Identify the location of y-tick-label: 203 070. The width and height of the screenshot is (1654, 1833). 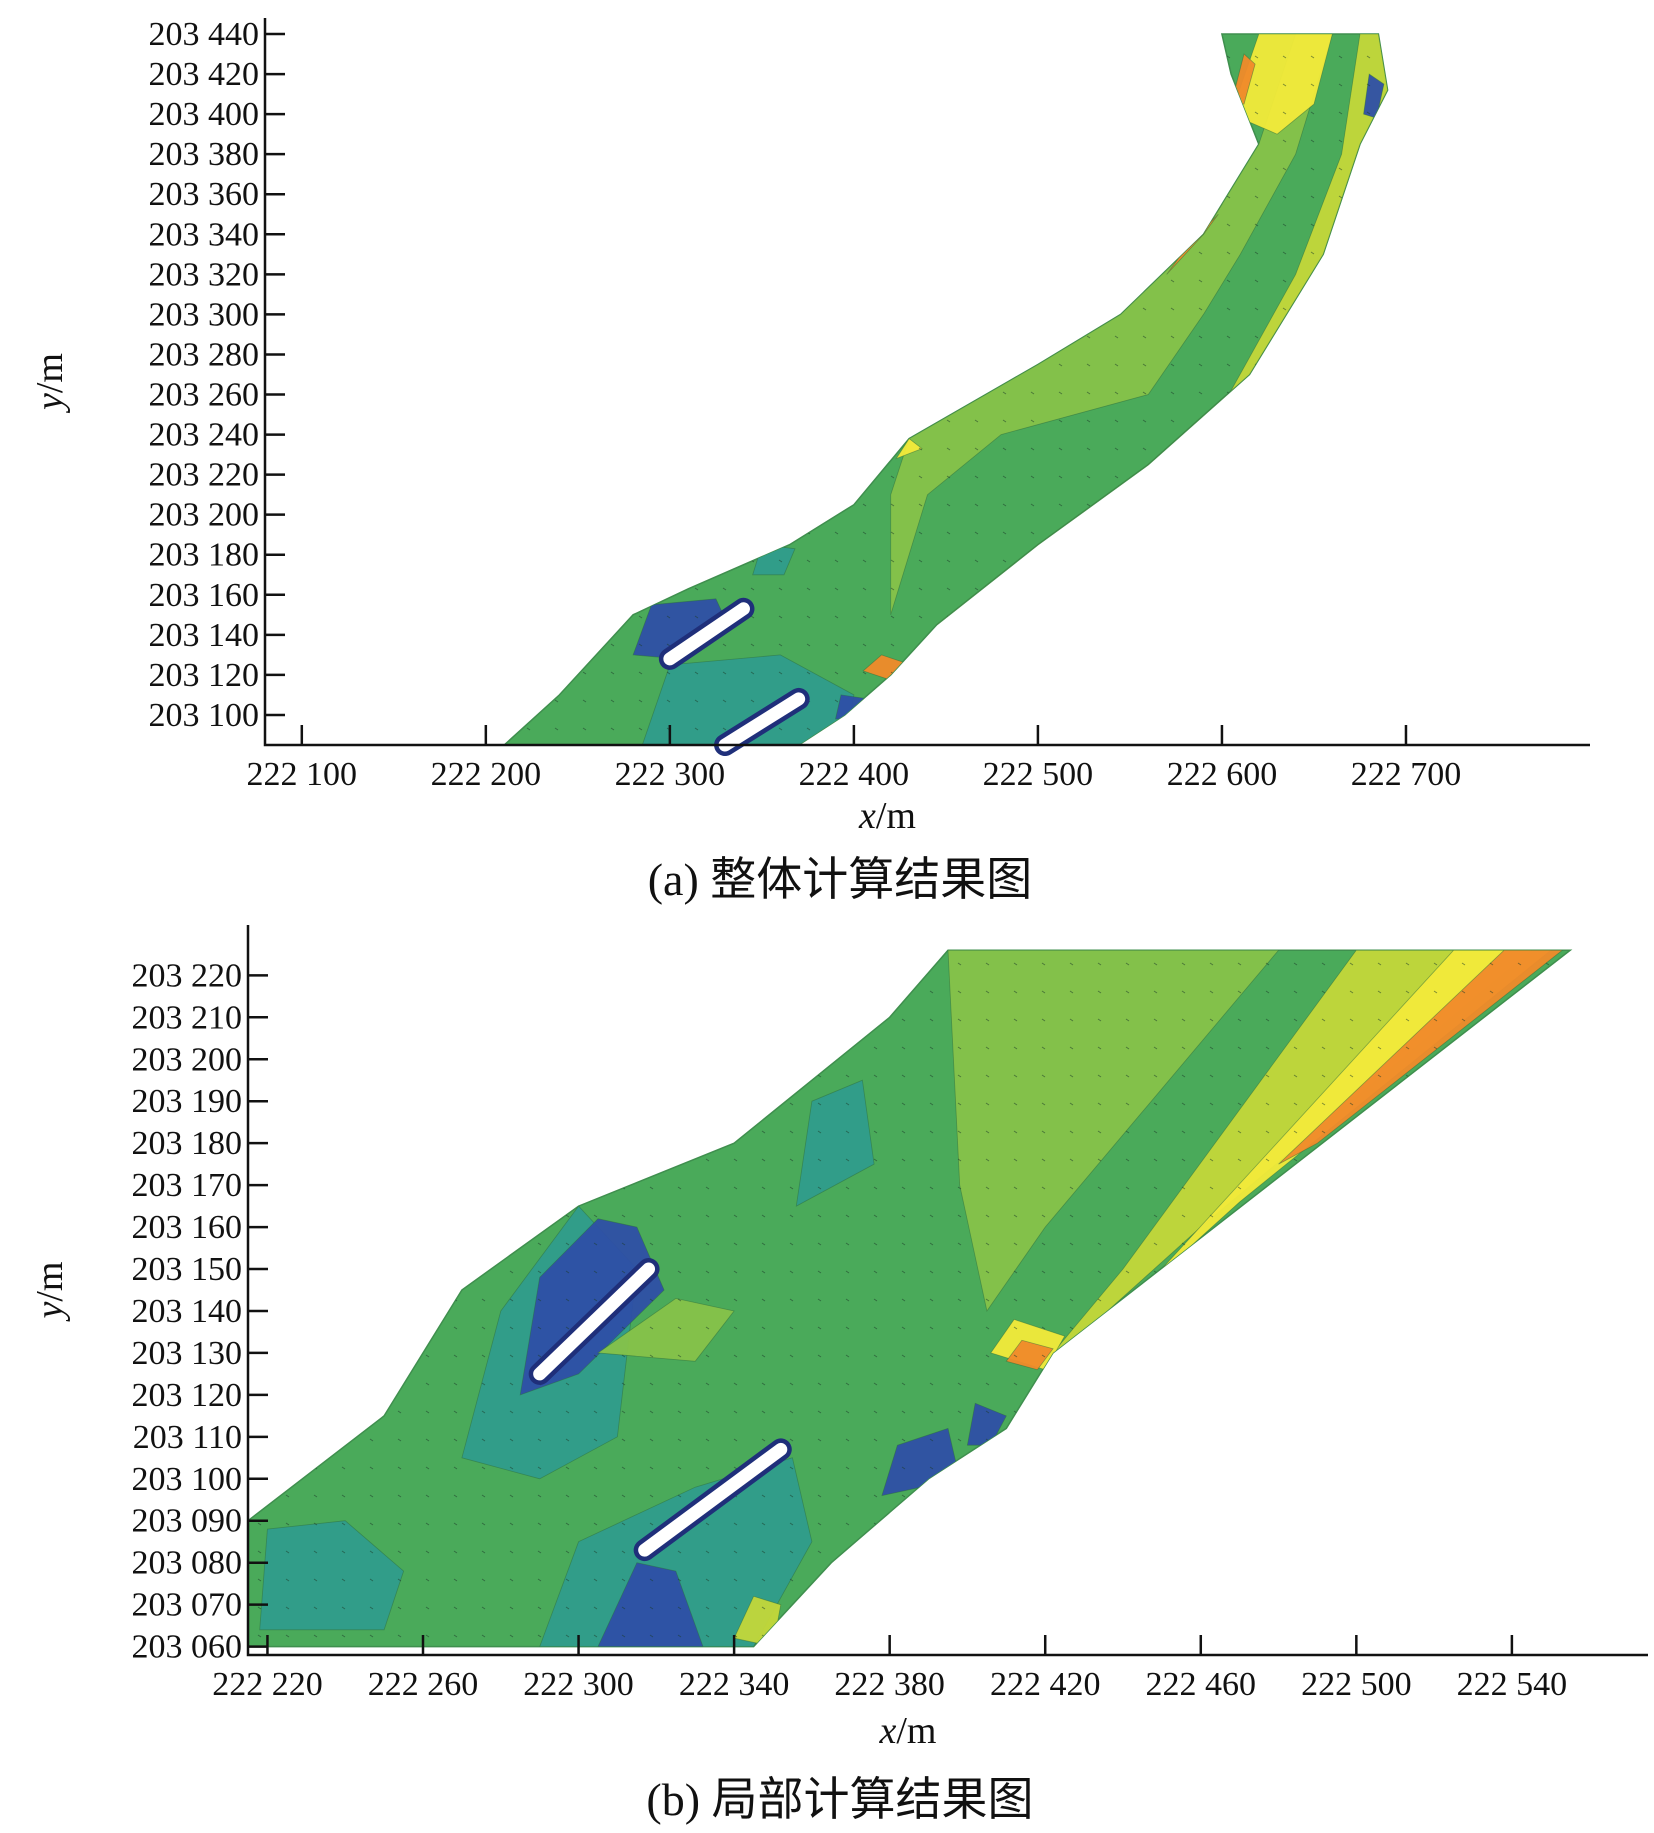
(187, 1605).